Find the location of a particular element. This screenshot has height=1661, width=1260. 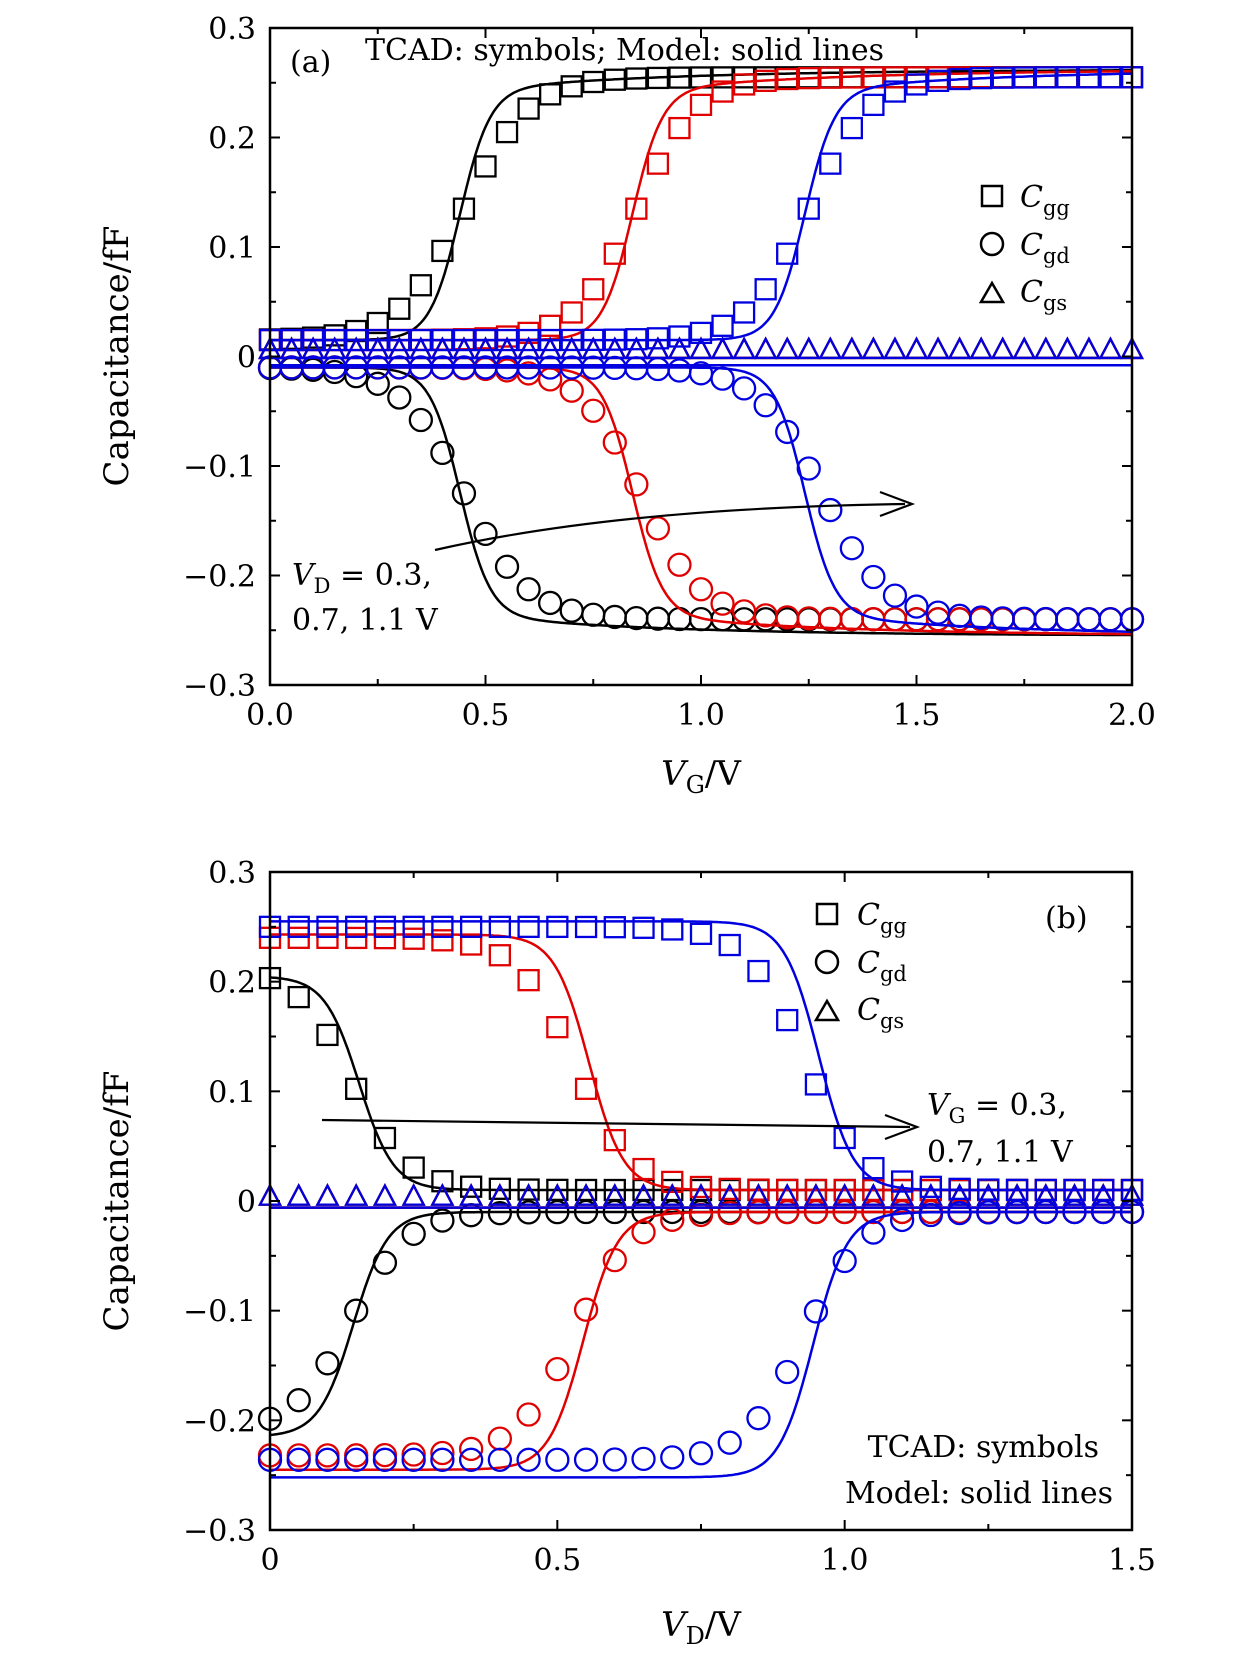

y-tick-label: −0.2 is located at coordinates (219, 1421).